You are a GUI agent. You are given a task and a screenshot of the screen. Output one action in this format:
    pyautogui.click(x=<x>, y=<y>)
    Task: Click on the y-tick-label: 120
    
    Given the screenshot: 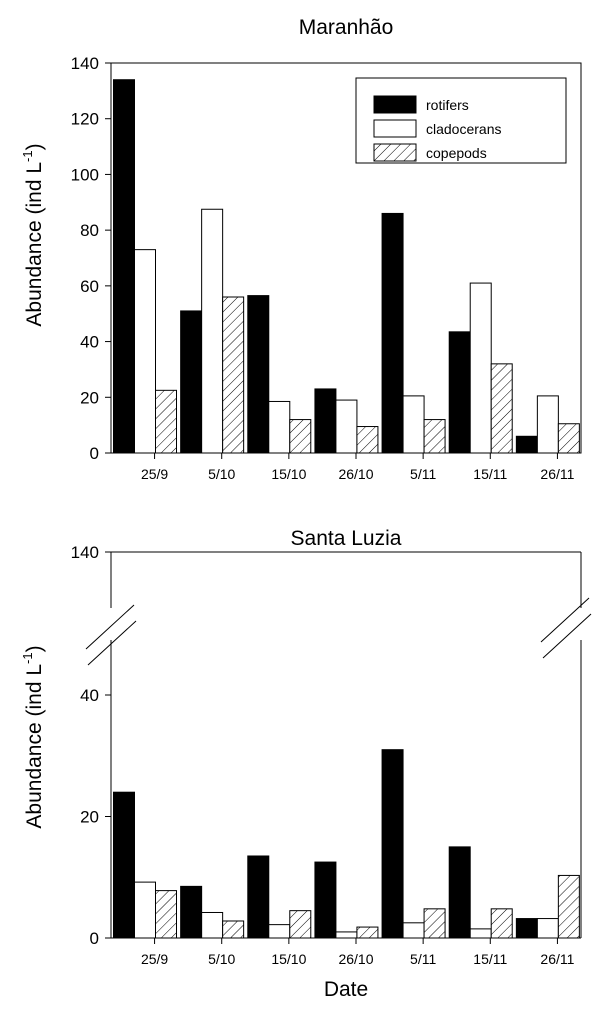 What is the action you would take?
    pyautogui.click(x=85, y=119)
    